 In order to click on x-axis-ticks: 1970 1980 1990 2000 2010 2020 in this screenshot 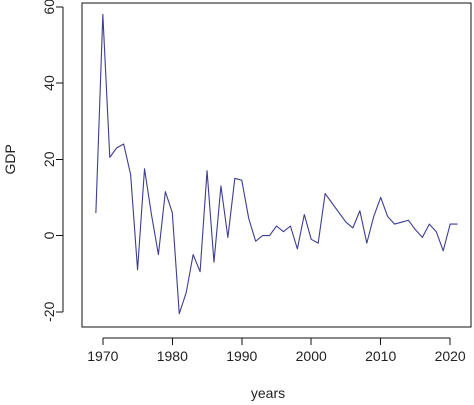, I will do `click(276, 351)`.